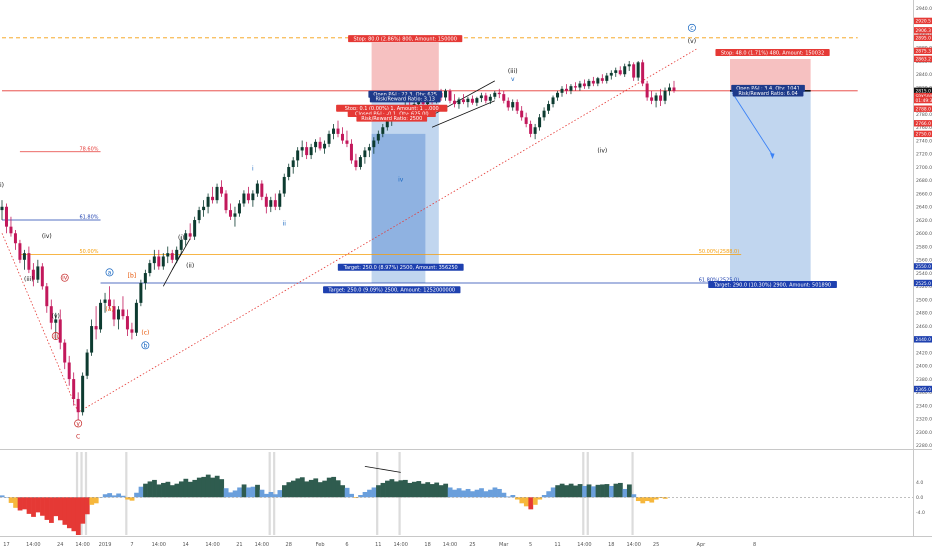 The image size is (932, 550). I want to click on y-tick-label: 2760.0, so click(924, 128).